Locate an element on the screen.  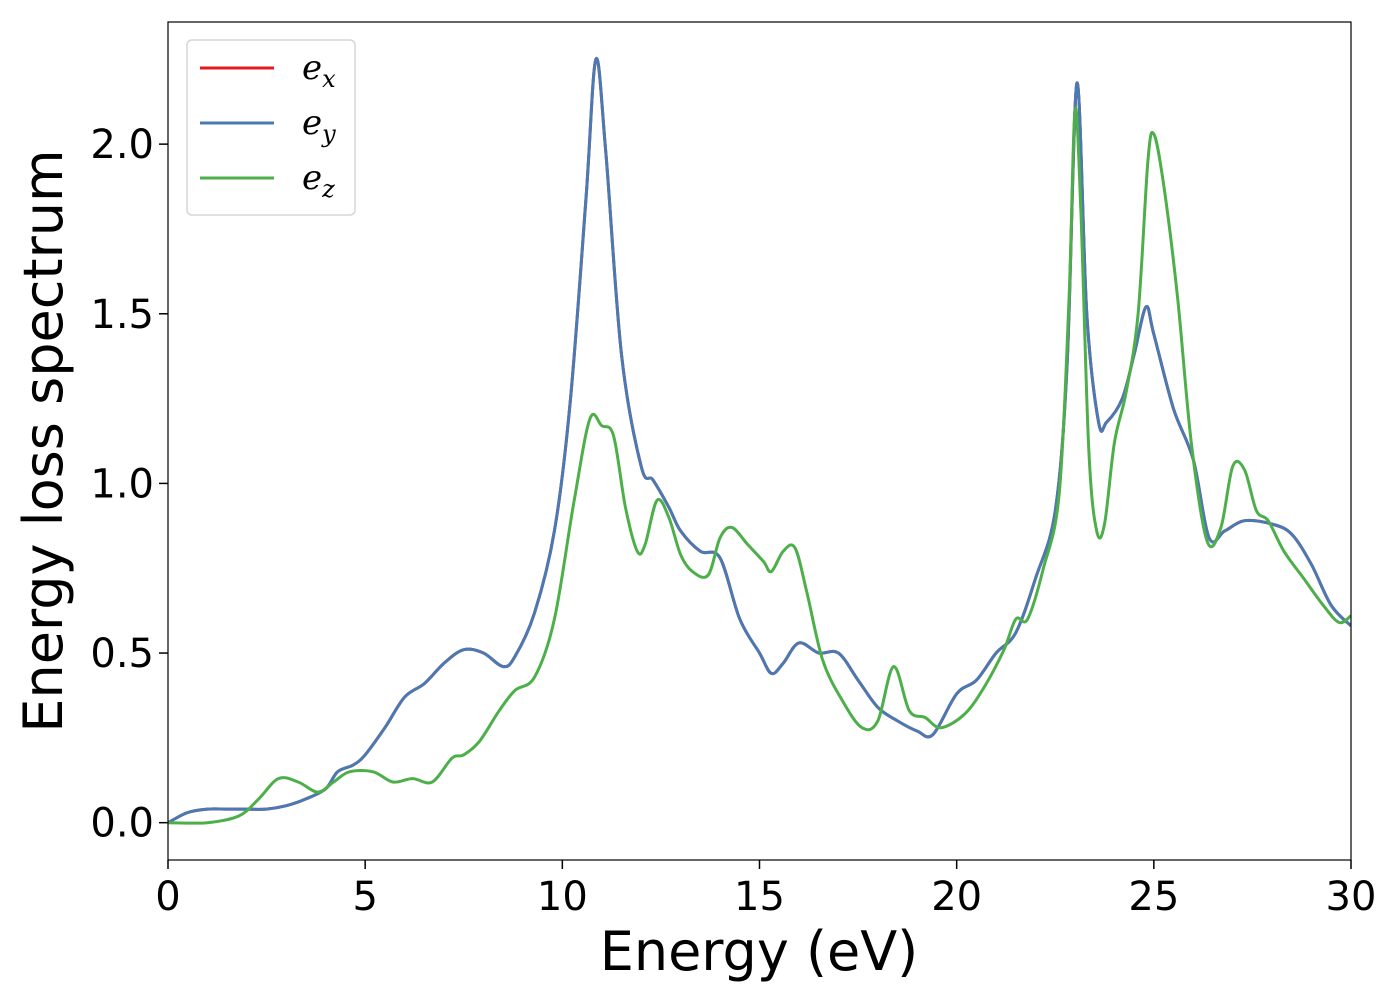
y-axis-title: Energy loss spectrum is located at coordinates (43, 440).